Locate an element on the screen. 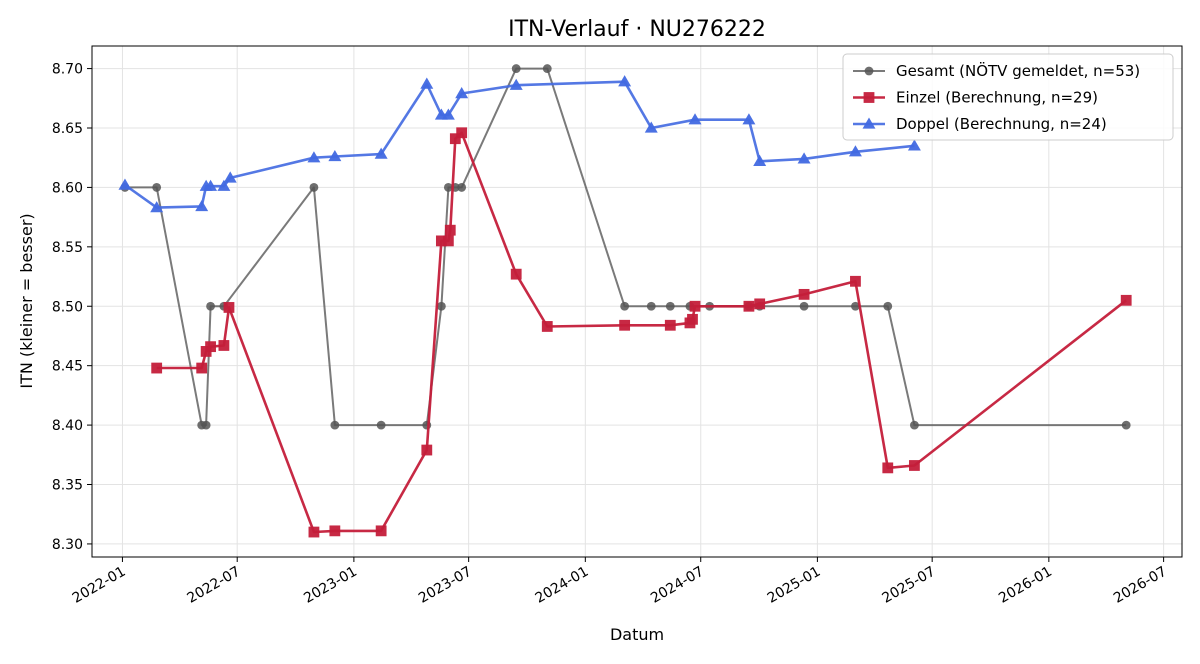 The height and width of the screenshot is (664, 1200). y-tick-label: 8.70 is located at coordinates (67, 70).